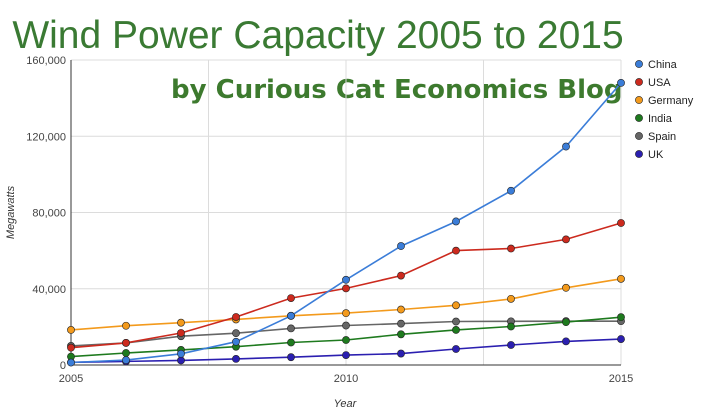 This screenshot has height=414, width=719. I want to click on legend-item-usa: USA, so click(653, 83).